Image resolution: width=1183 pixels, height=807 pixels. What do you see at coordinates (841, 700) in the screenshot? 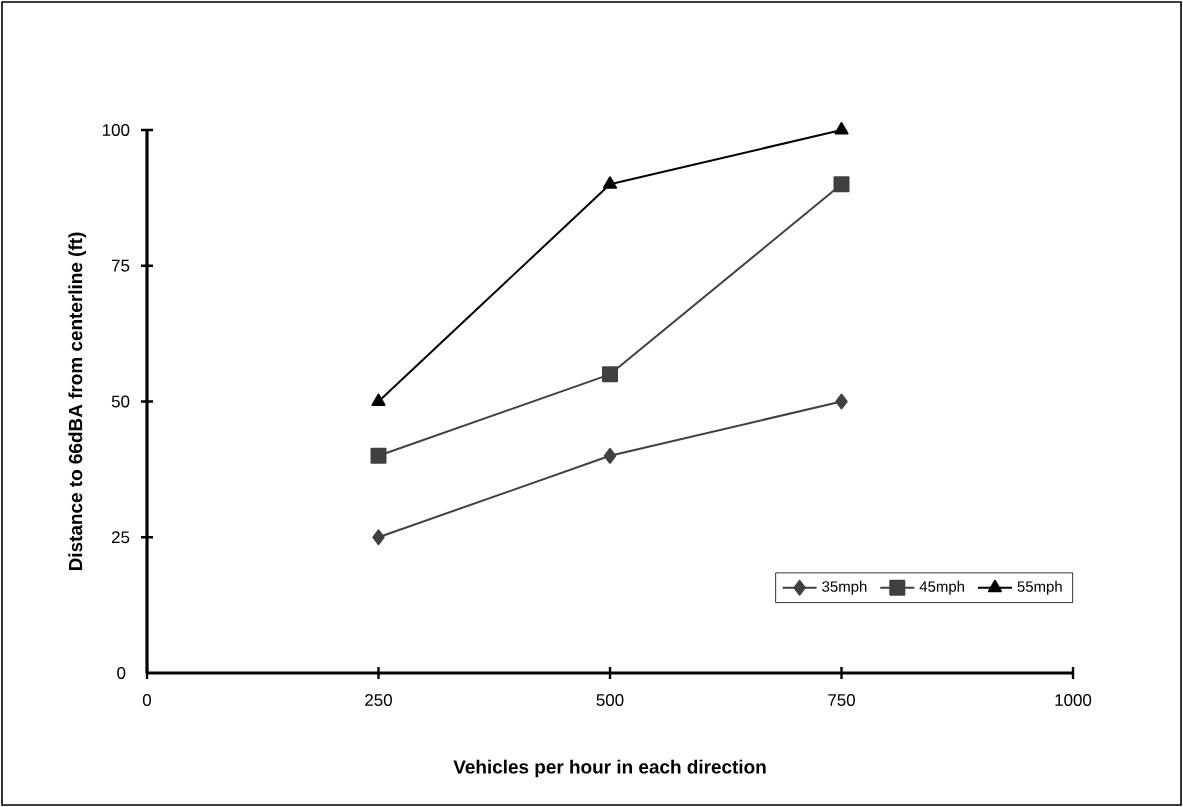
I see `x-tick-label: 750` at bounding box center [841, 700].